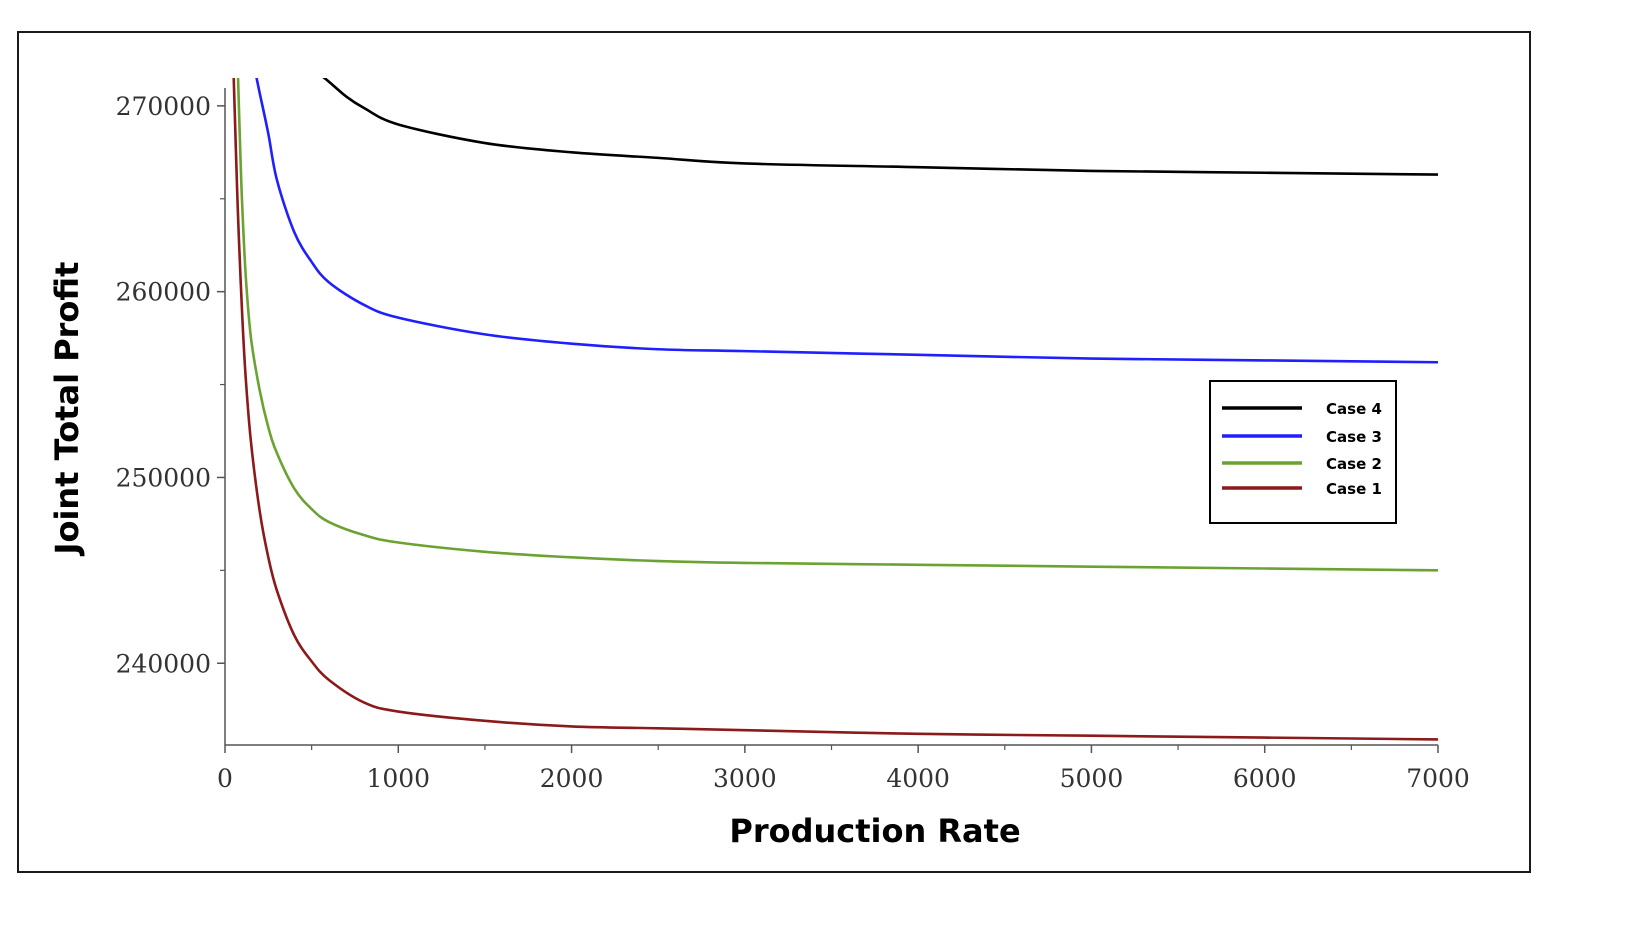 The height and width of the screenshot is (944, 1648). Describe the element at coordinates (398, 778) in the screenshot. I see `x-tick-label: 1000` at that location.